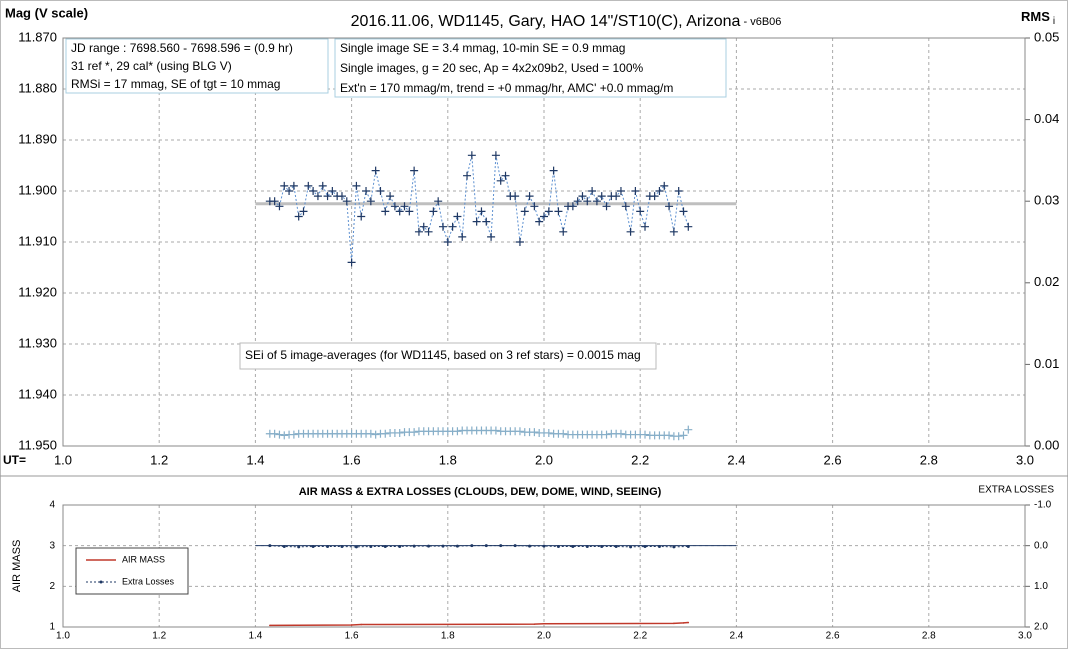  Describe the element at coordinates (448, 636) in the screenshot. I see `x-tick-label: 1.8` at that location.